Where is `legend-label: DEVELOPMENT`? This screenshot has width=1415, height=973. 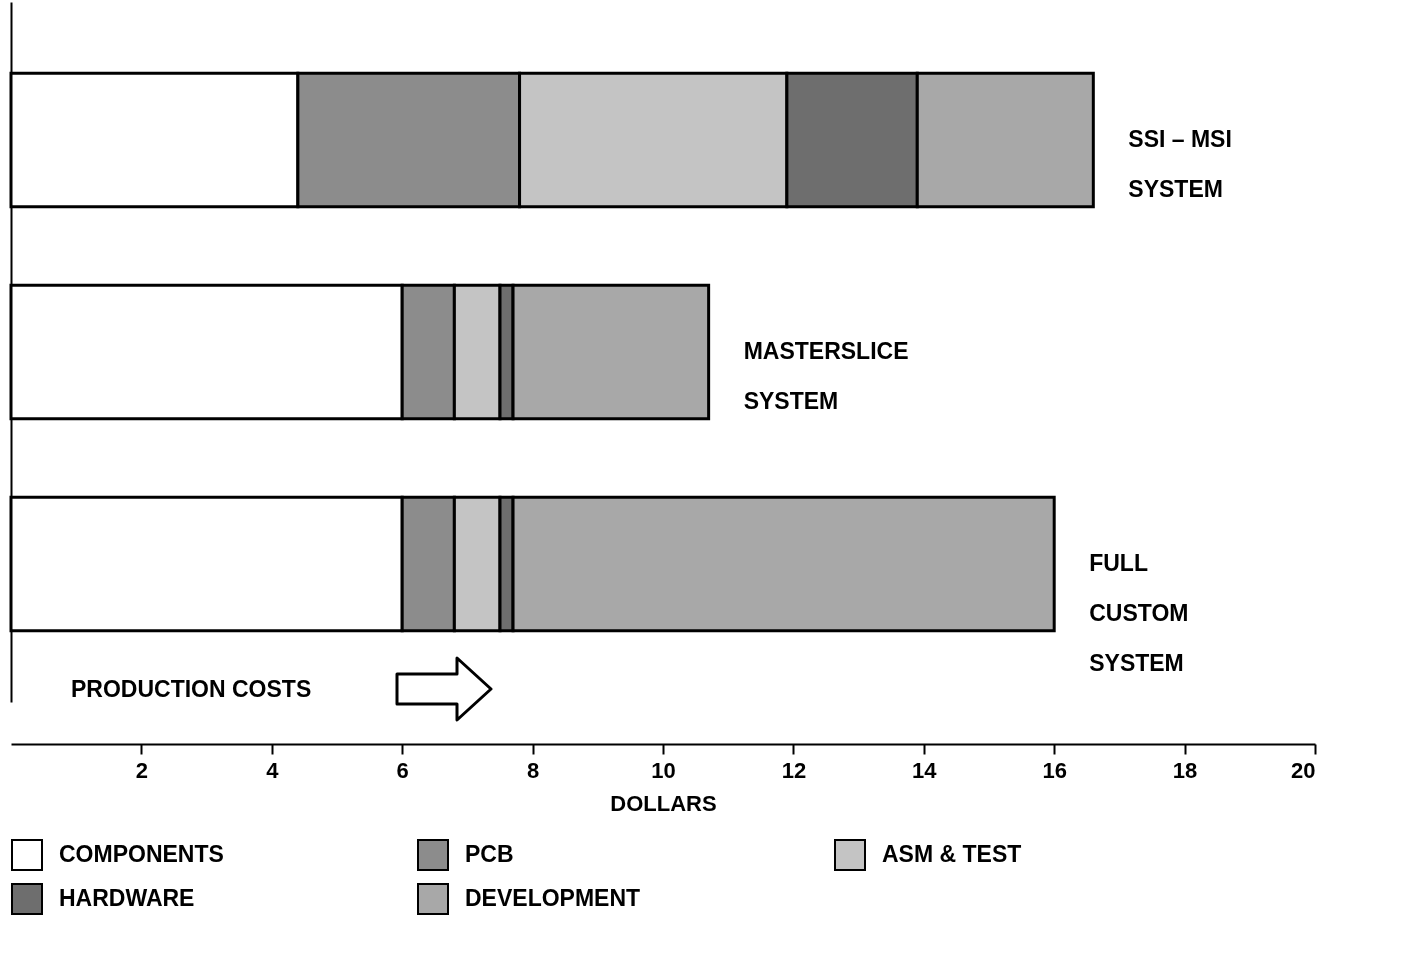
legend-label: DEVELOPMENT is located at coordinates (553, 898).